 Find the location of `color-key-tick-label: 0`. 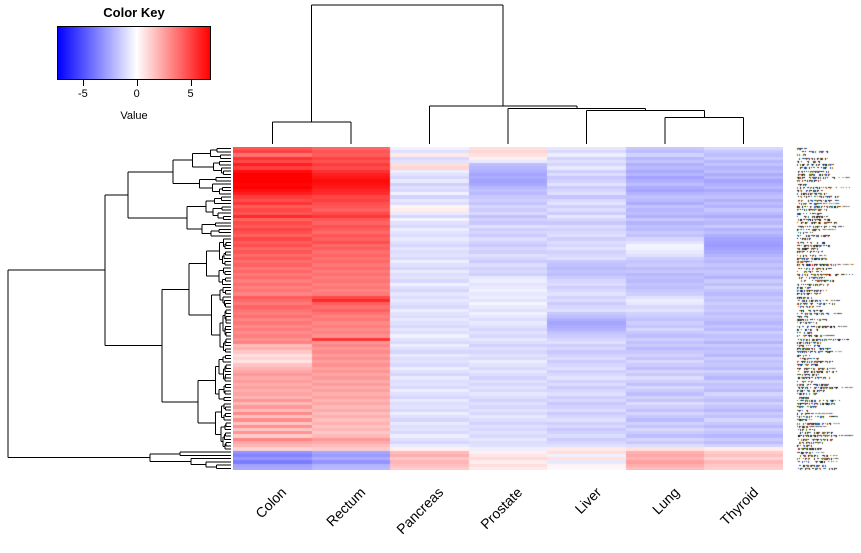

color-key-tick-label: 0 is located at coordinates (136, 94).